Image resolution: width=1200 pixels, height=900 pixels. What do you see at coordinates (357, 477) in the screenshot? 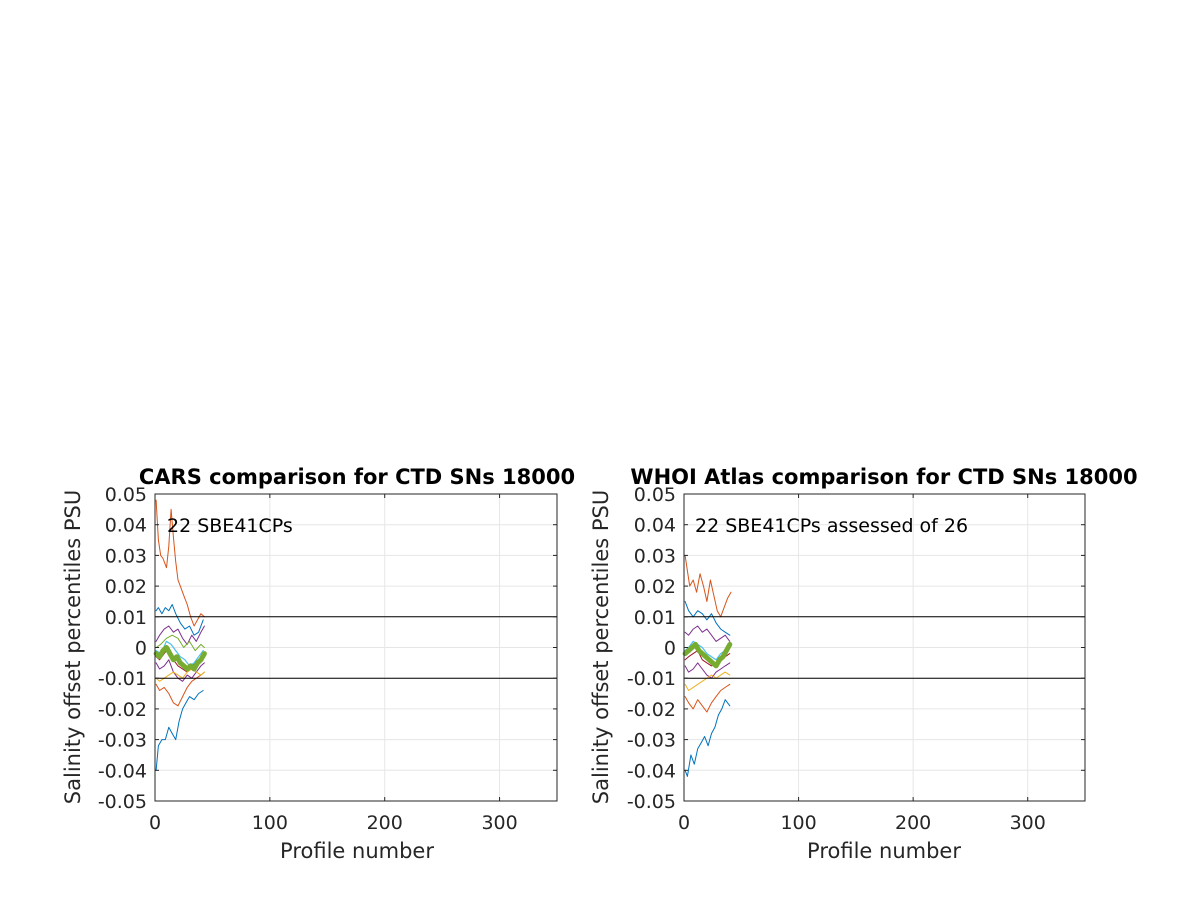
I see `chart-title: CARS comparison for CTD SNs 18000` at bounding box center [357, 477].